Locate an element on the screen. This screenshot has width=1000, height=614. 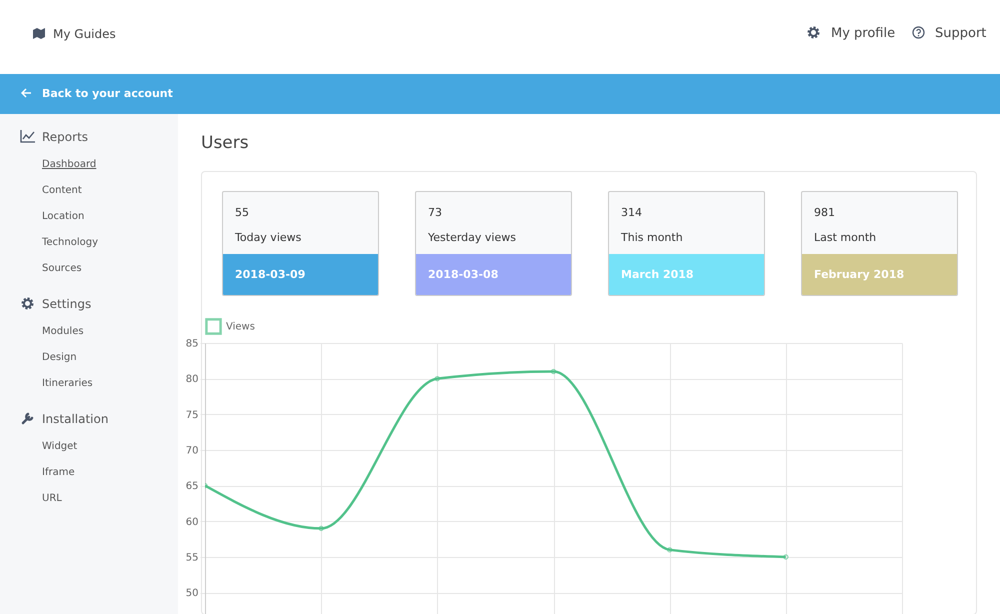
category-label: 2018-03-09 is located at coordinates (300, 274).